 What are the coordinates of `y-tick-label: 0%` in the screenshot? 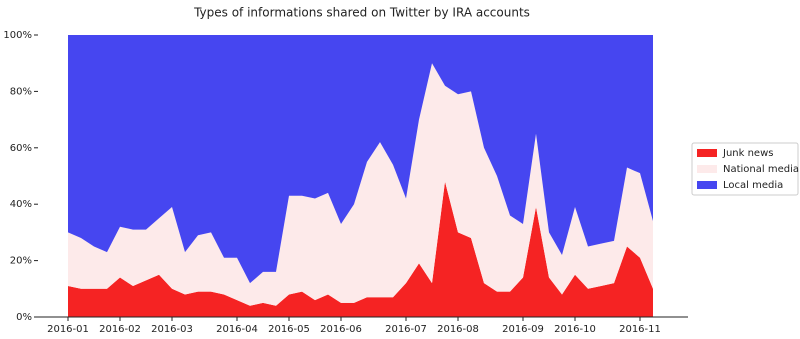 It's located at (24, 317).